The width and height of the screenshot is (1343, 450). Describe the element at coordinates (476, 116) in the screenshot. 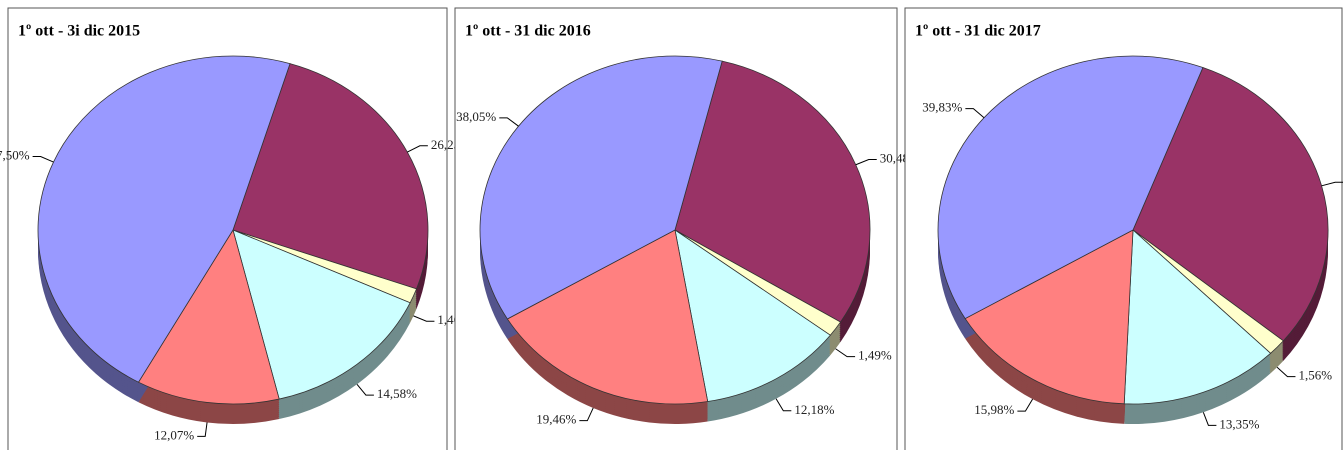

I see `data-label: 38,05%` at that location.